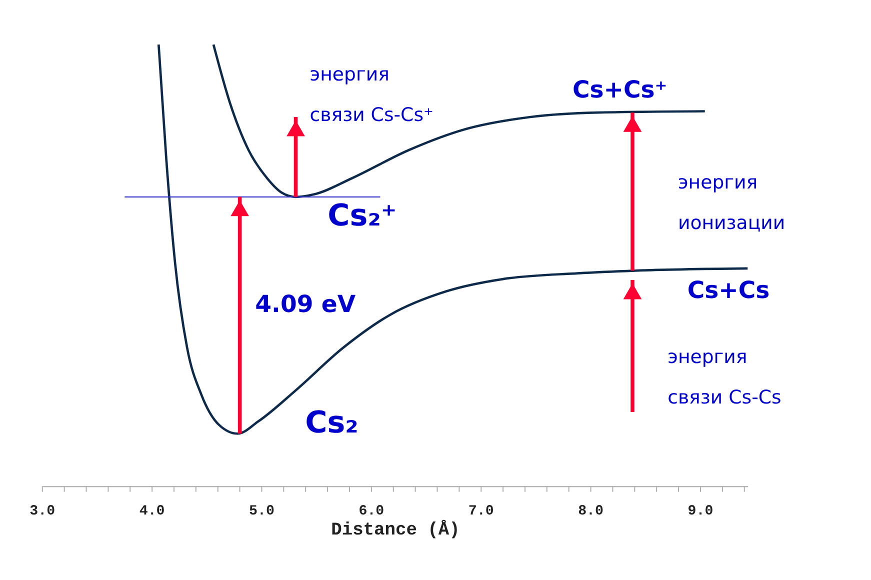  What do you see at coordinates (362, 216) in the screenshot?
I see `series-label: Cs₂⁺` at bounding box center [362, 216].